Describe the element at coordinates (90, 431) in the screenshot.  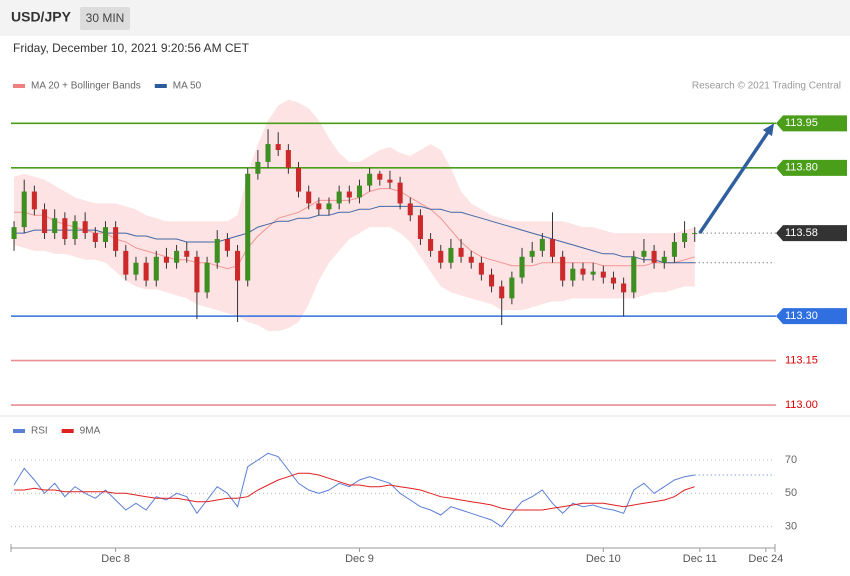
I see `legend-label: 9MA` at that location.